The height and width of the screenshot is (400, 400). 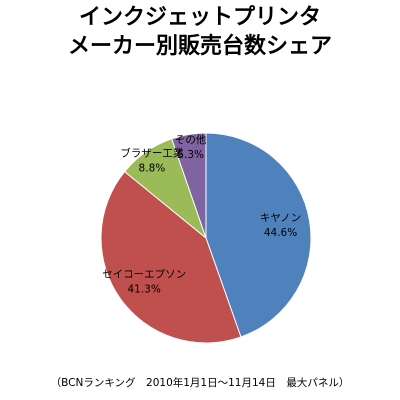 What do you see at coordinates (143, 289) in the screenshot?
I see `slice-value-label-1: 41.3%` at bounding box center [143, 289].